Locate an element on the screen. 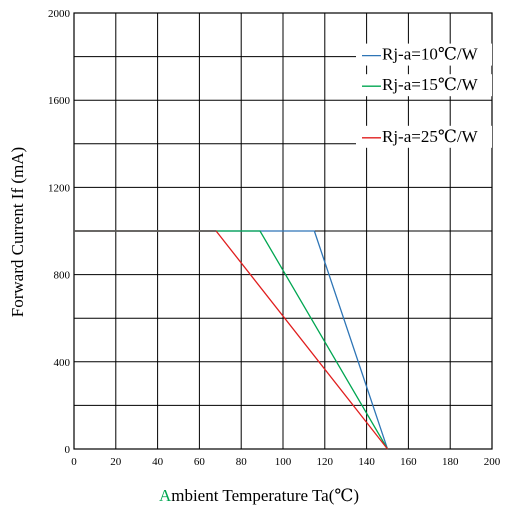 The height and width of the screenshot is (511, 516). x-tick-label: 160 is located at coordinates (408, 462).